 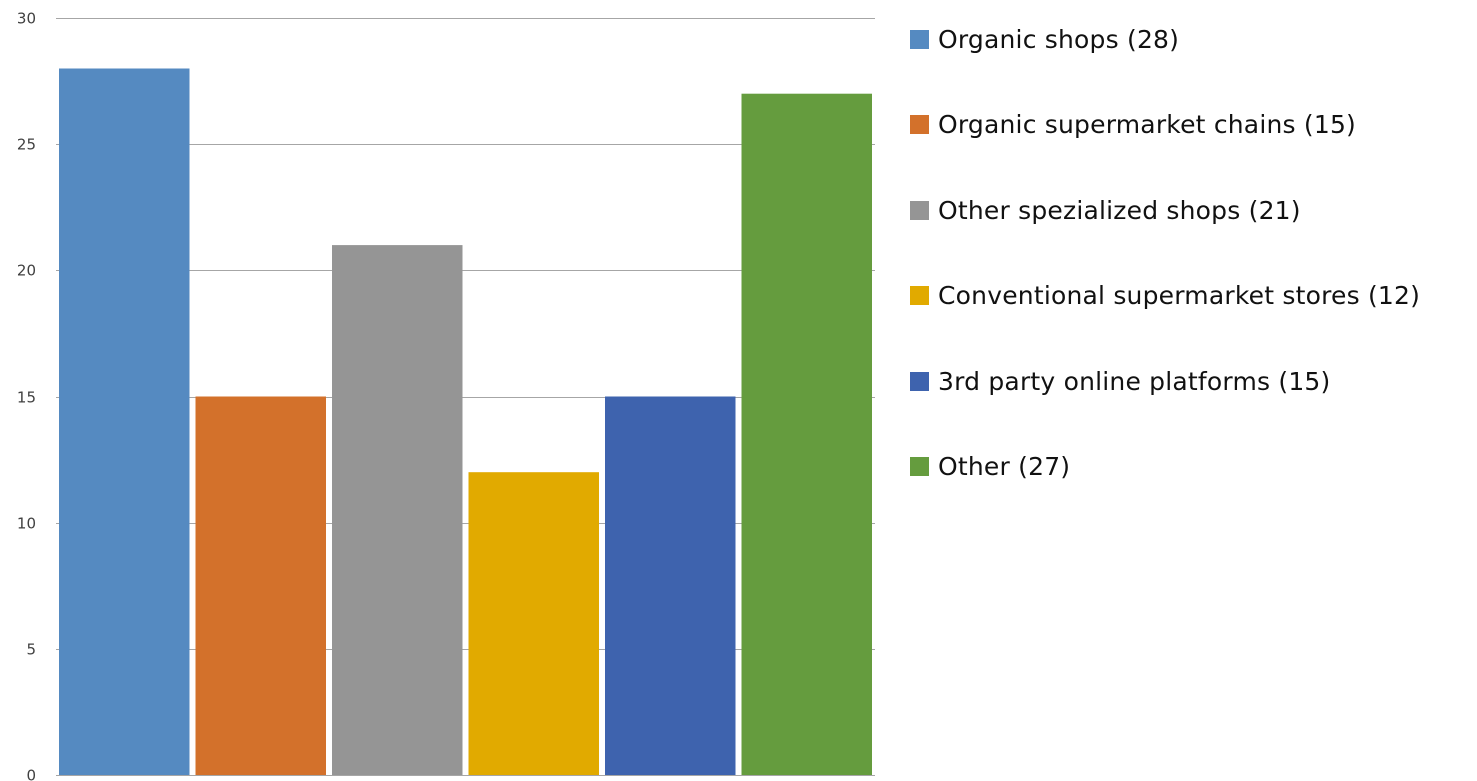 I want to click on y-axis-ticks: 0 5 10 15 20 25 30, so click(x=26, y=395).